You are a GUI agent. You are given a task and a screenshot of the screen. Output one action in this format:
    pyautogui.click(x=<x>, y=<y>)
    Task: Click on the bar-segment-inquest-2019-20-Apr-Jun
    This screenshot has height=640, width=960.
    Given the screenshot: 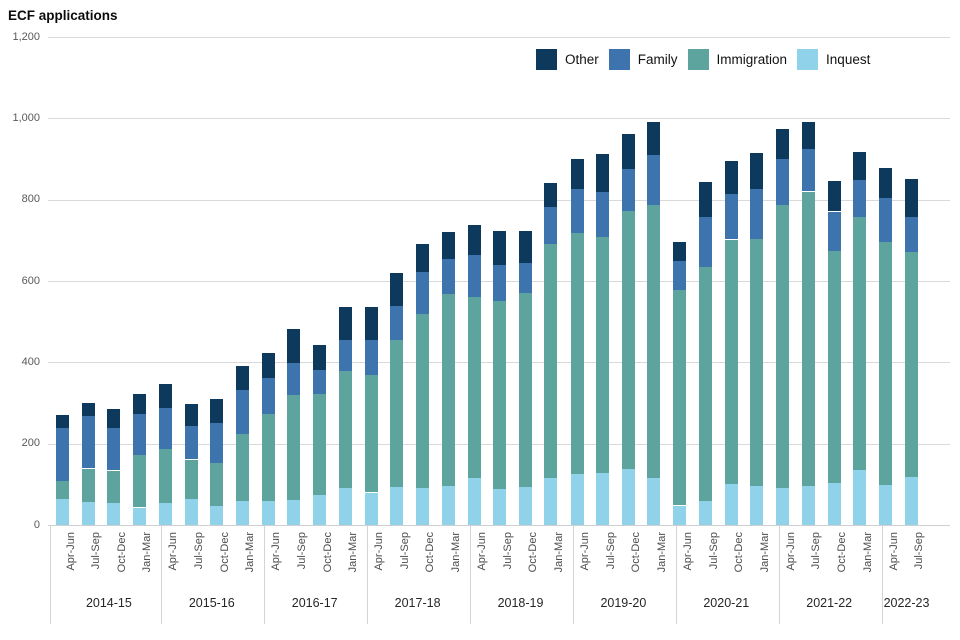 What is the action you would take?
    pyautogui.click(x=577, y=499)
    